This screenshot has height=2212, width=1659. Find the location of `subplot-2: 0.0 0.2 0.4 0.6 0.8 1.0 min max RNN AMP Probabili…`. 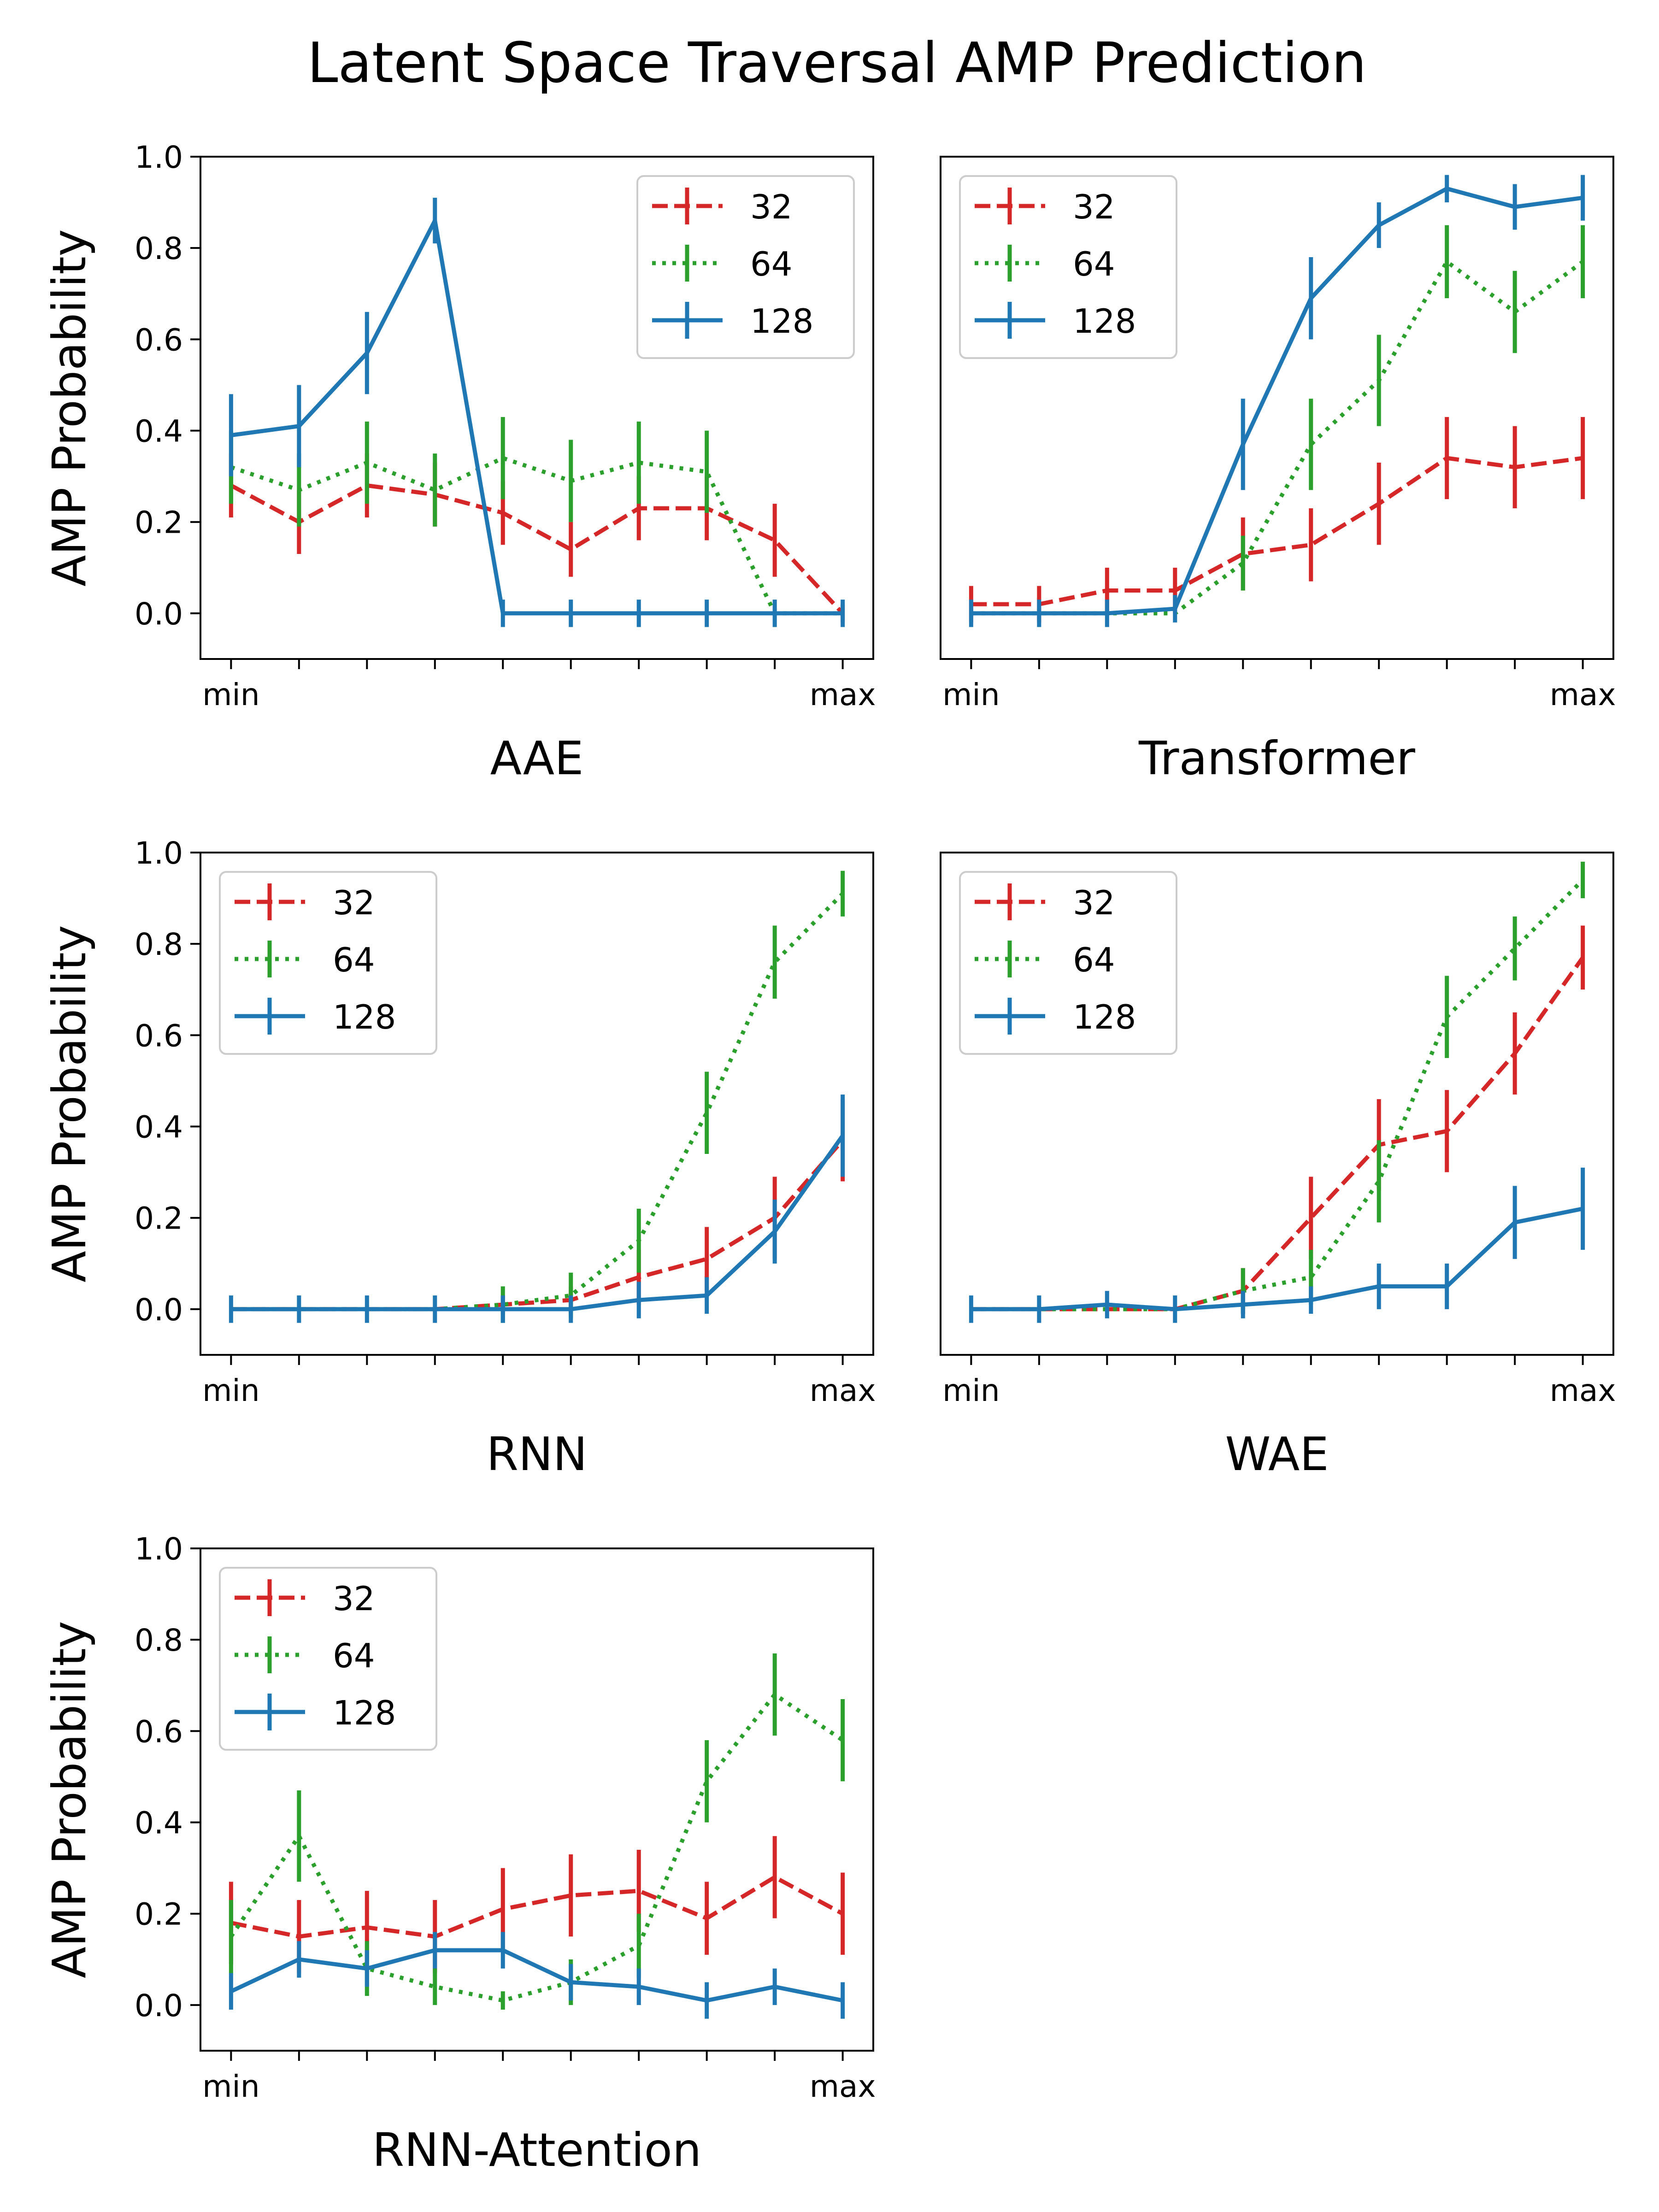

subplot-2: 0.0 0.2 0.4 0.6 0.8 1.0 min max RNN AMP Probabili… is located at coordinates (459, 1158).